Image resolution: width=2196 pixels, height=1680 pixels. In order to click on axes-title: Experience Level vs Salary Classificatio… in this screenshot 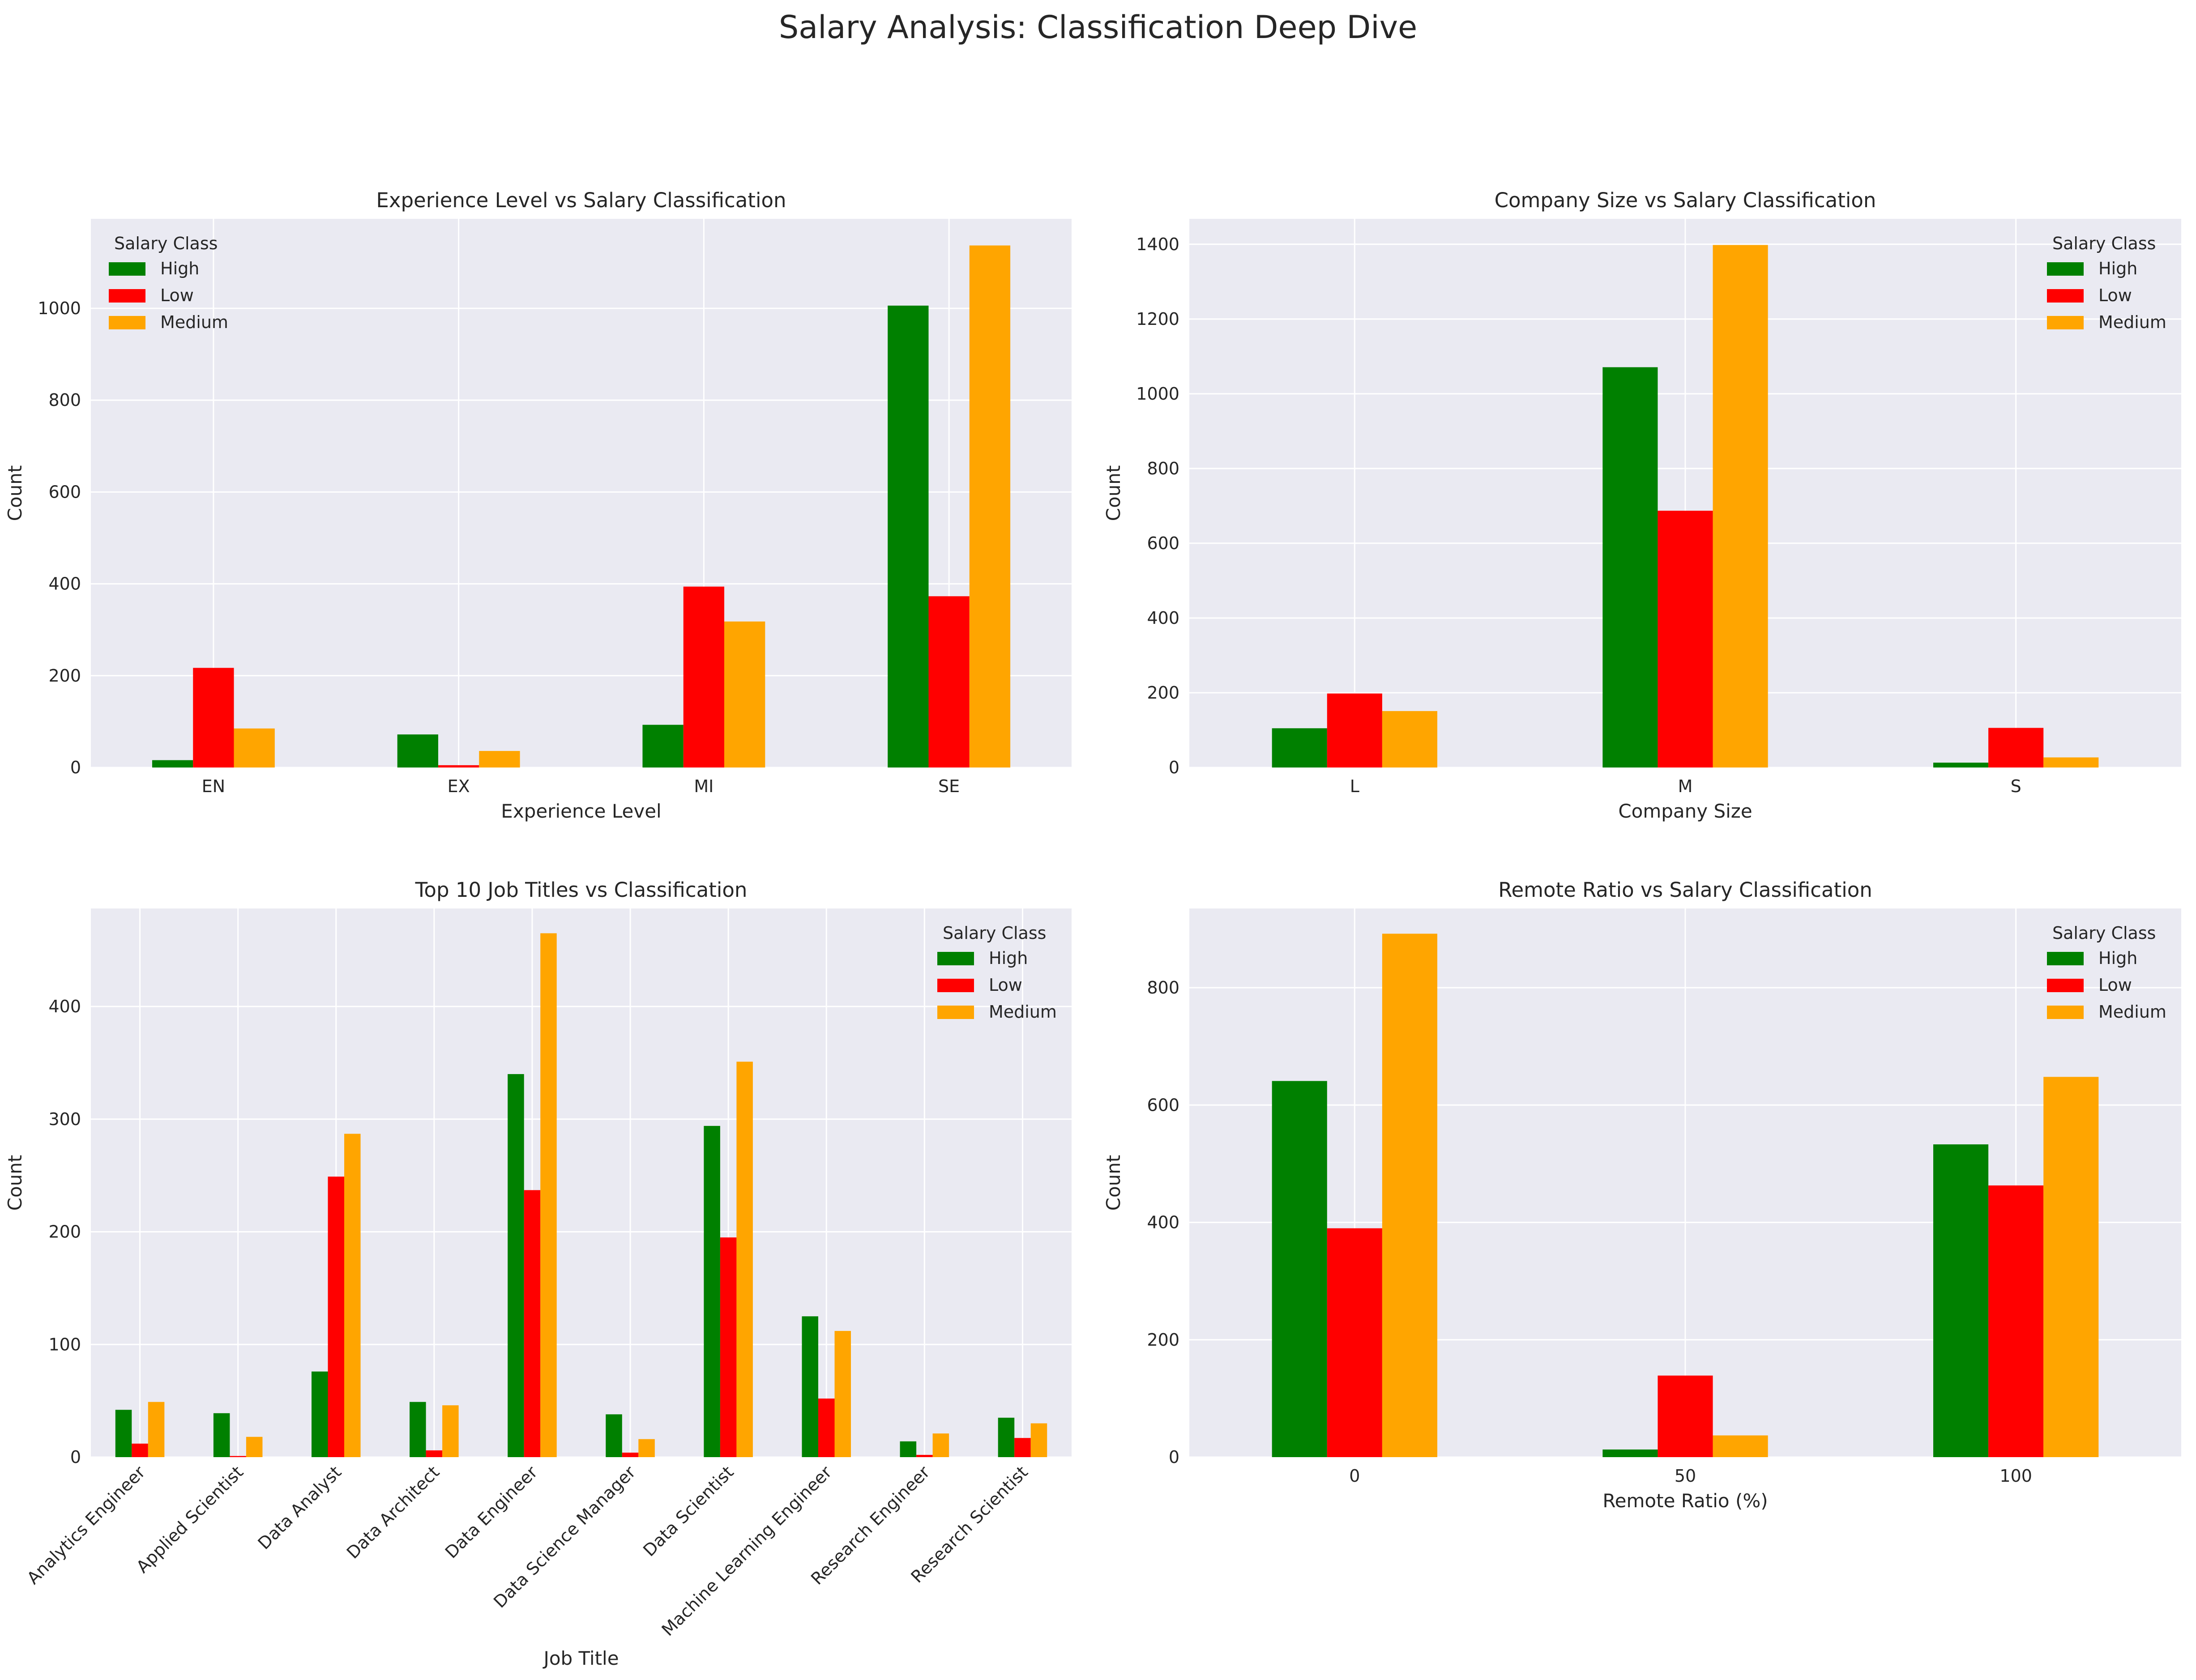, I will do `click(581, 200)`.